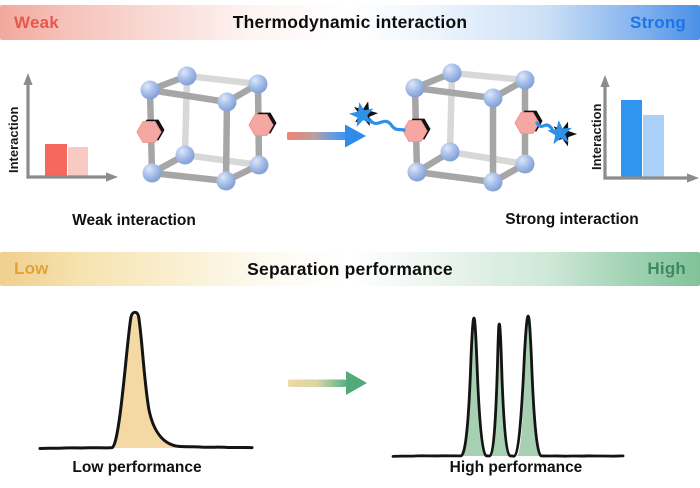 Image resolution: width=700 pixels, height=488 pixels. I want to click on banner-bottom-title: Separation performance, so click(350, 268).